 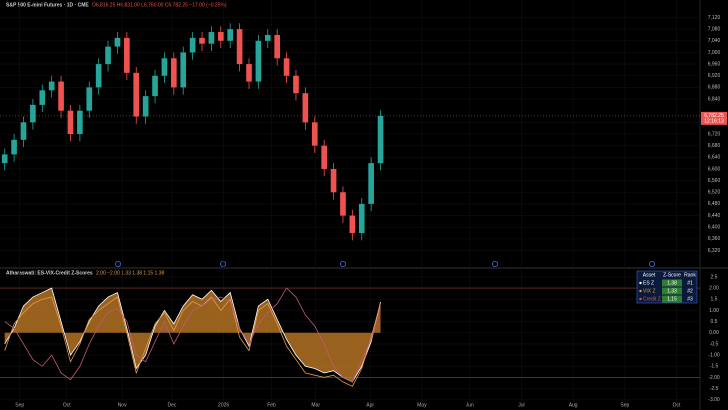 I want to click on table-cell: #1, so click(x=690, y=283).